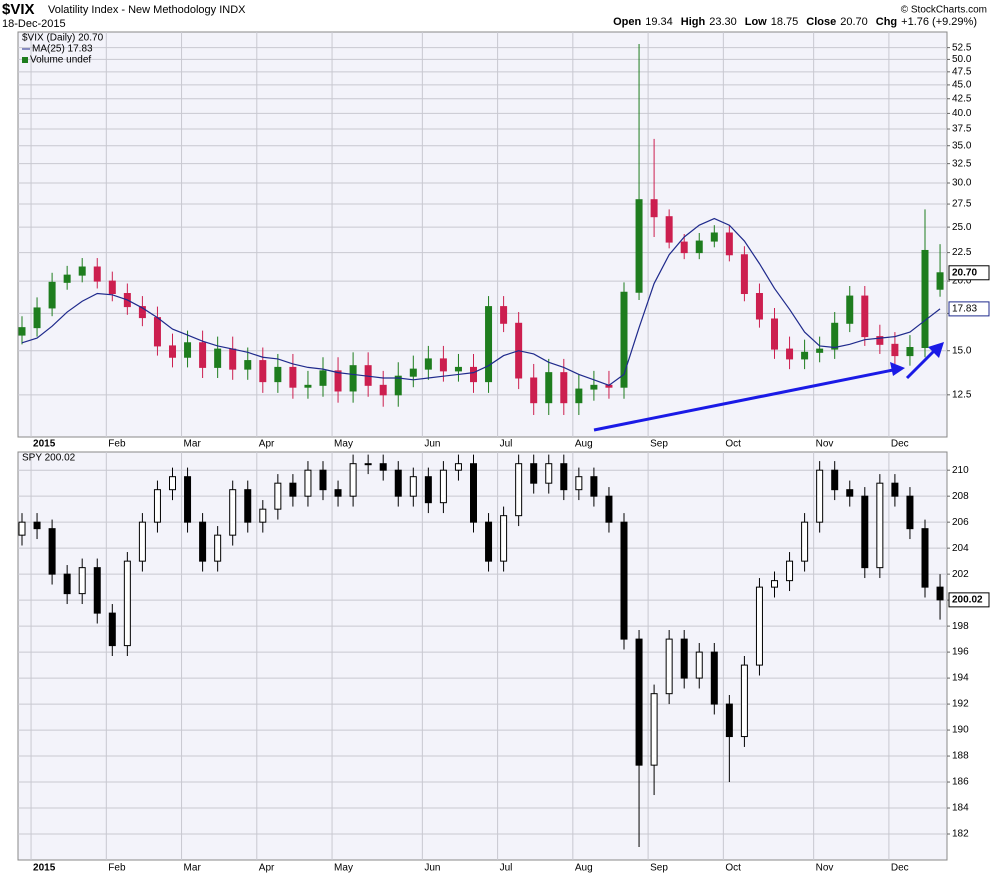 This screenshot has height=876, width=990. Describe the element at coordinates (584, 868) in the screenshot. I see `x-tick-label: Aug` at that location.